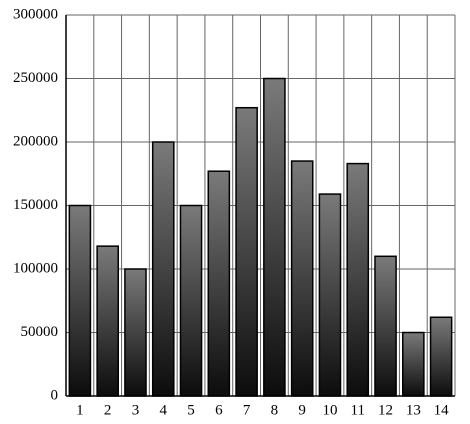 The image size is (470, 424). I want to click on x-tick-label: 7, so click(247, 410).